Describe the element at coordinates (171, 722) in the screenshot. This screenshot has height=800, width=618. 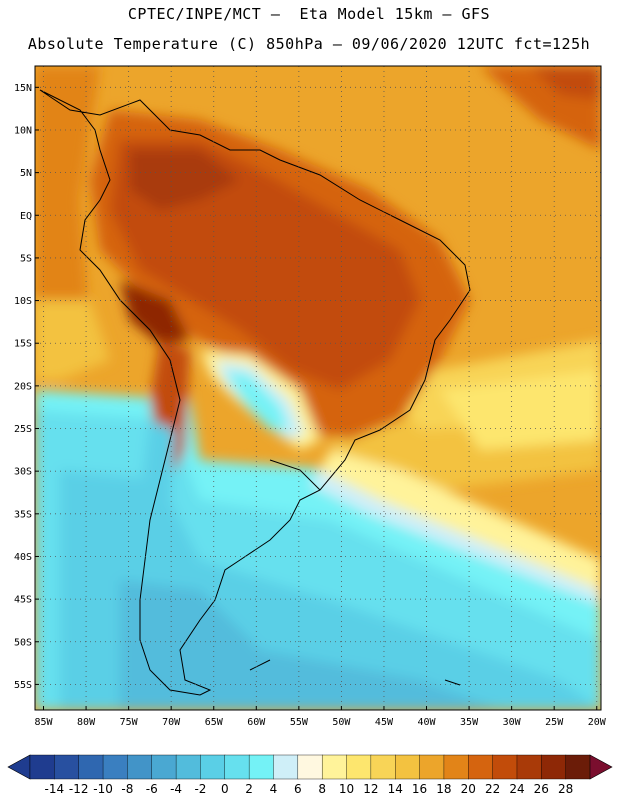
I see `lon-label: 70W` at that location.